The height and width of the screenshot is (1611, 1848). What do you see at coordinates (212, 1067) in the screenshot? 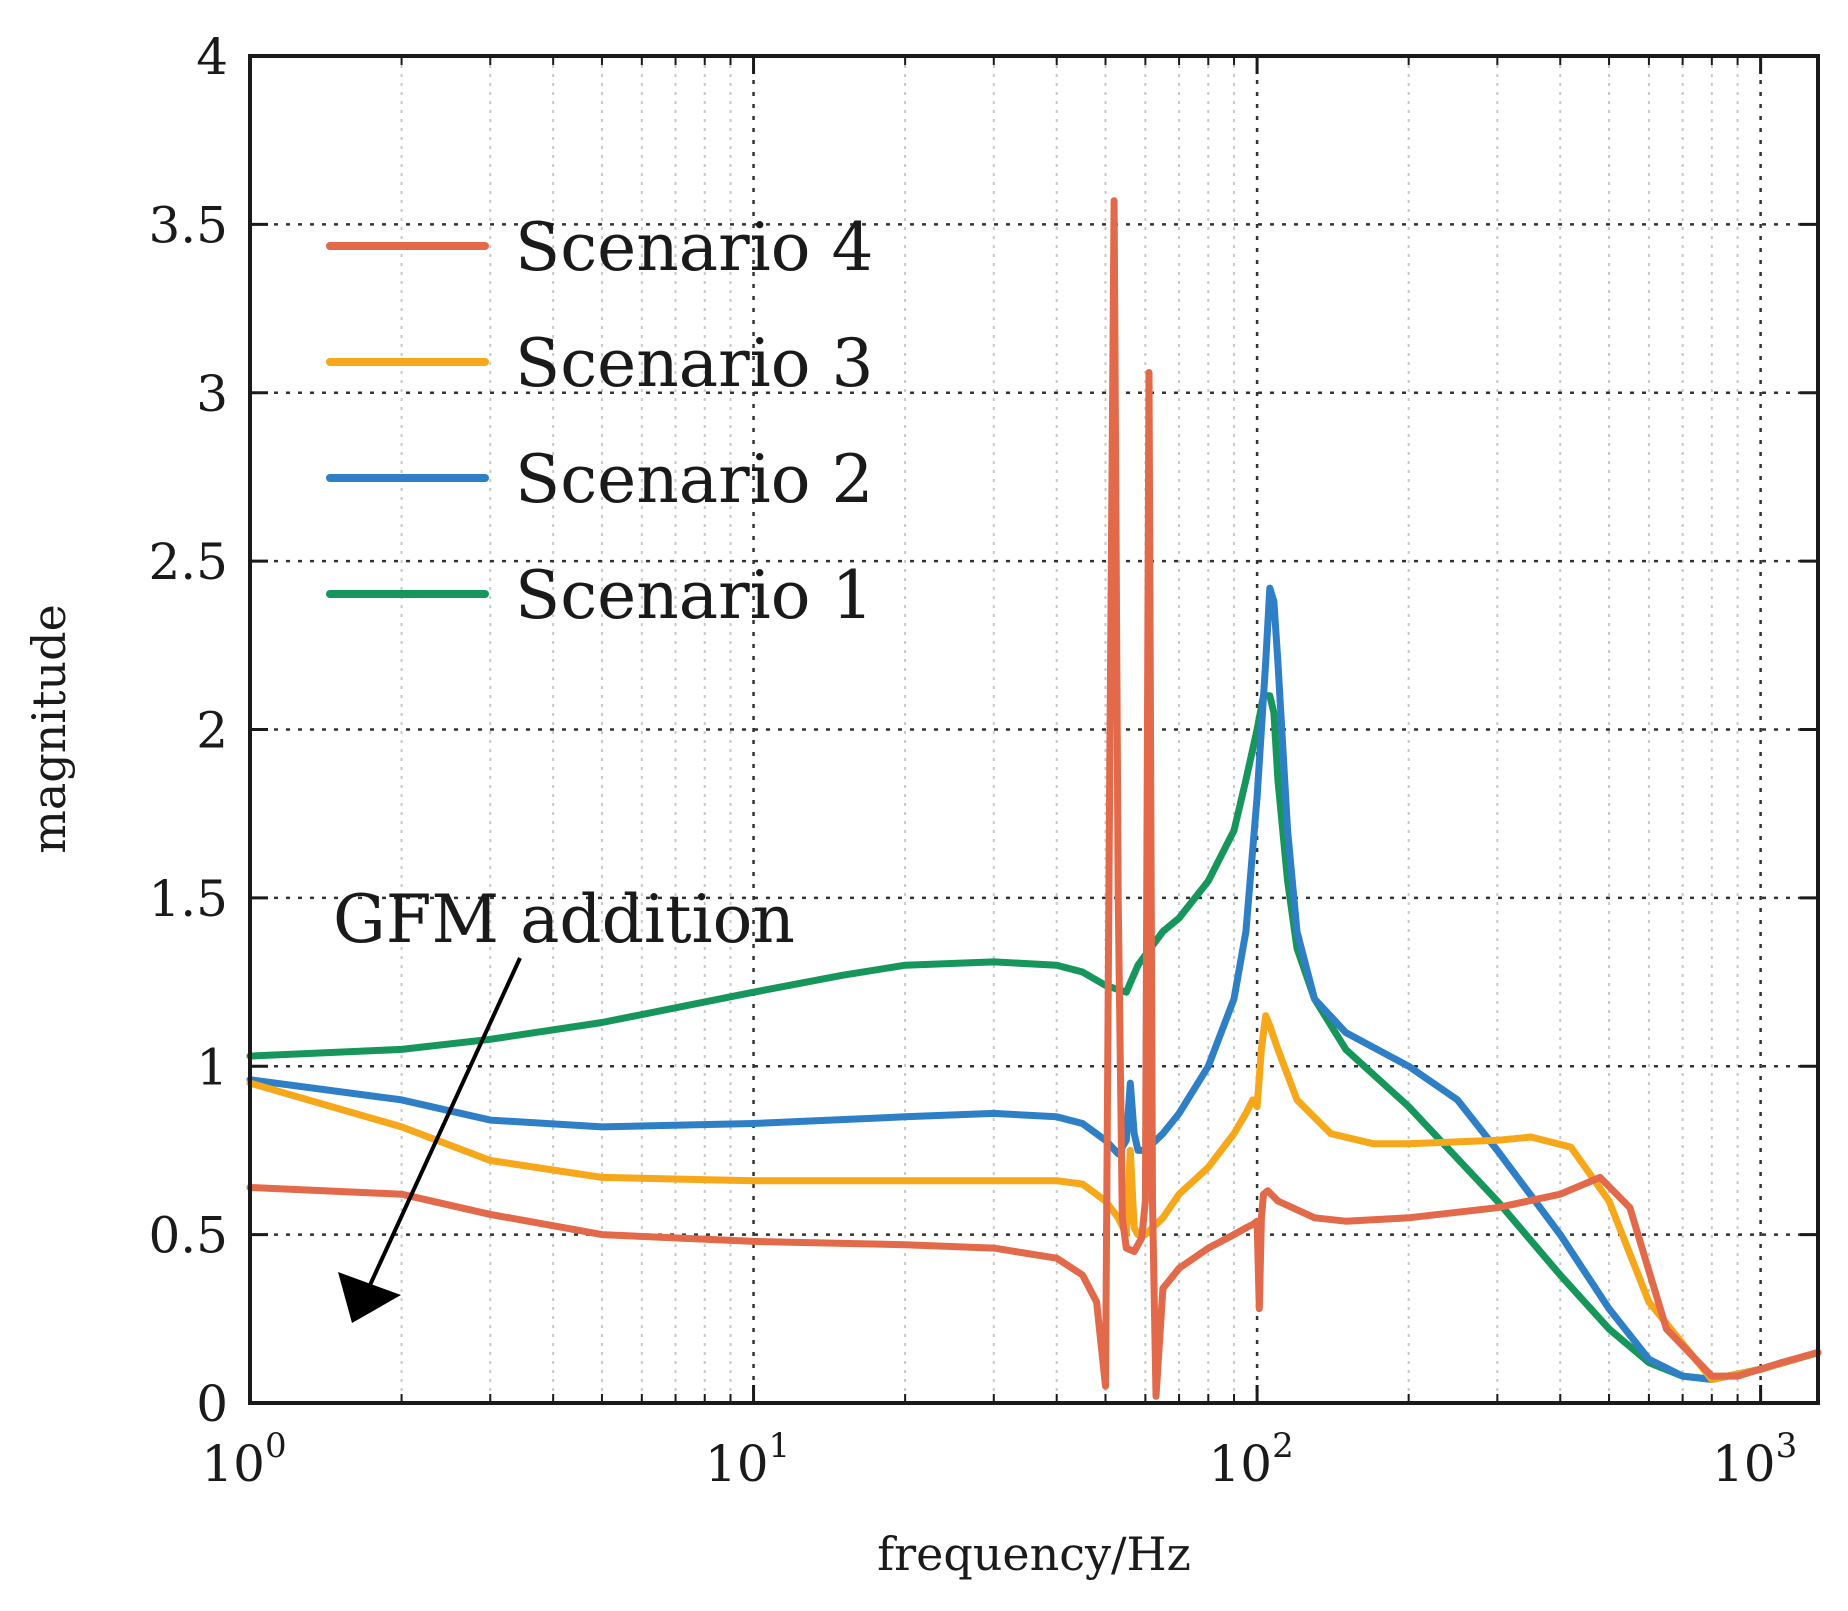
I see `y-tick-label: 1` at bounding box center [212, 1067].